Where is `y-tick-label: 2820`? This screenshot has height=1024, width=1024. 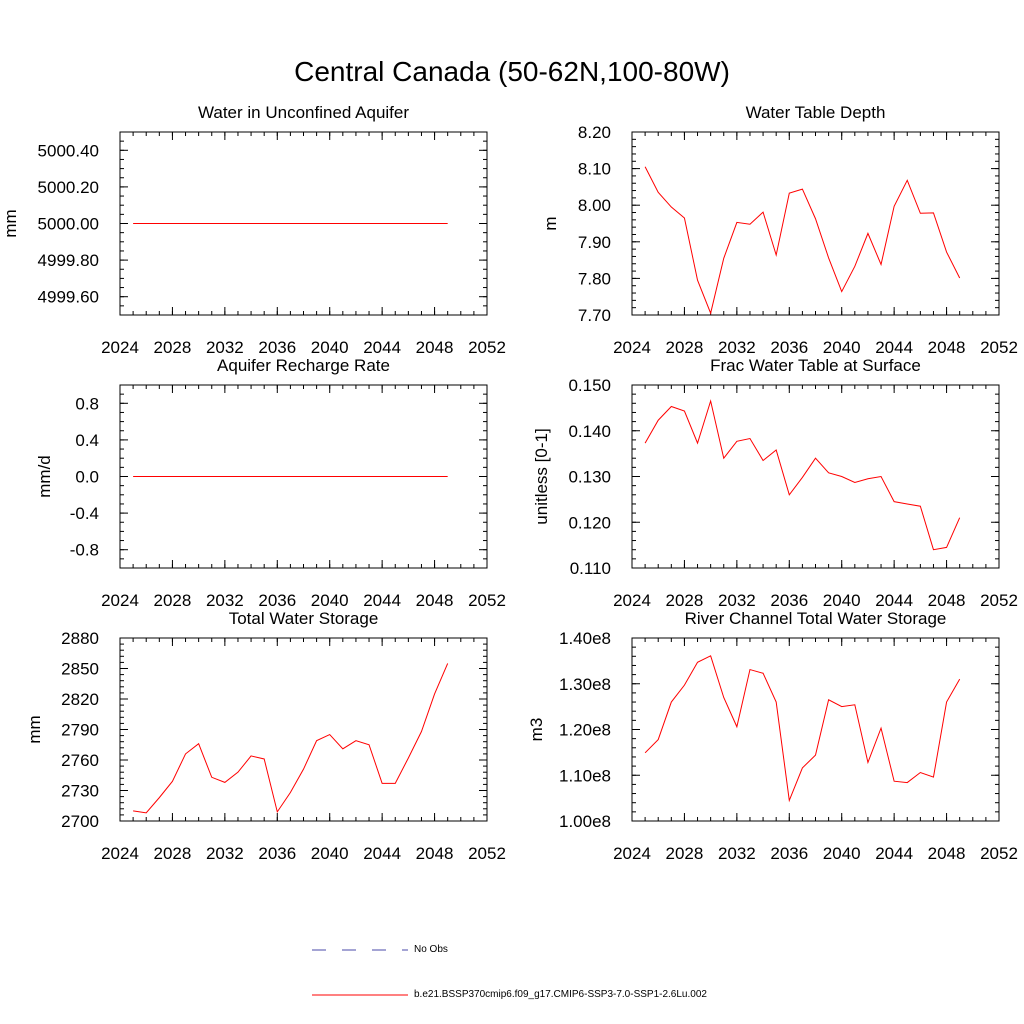 y-tick-label: 2820 is located at coordinates (80, 699).